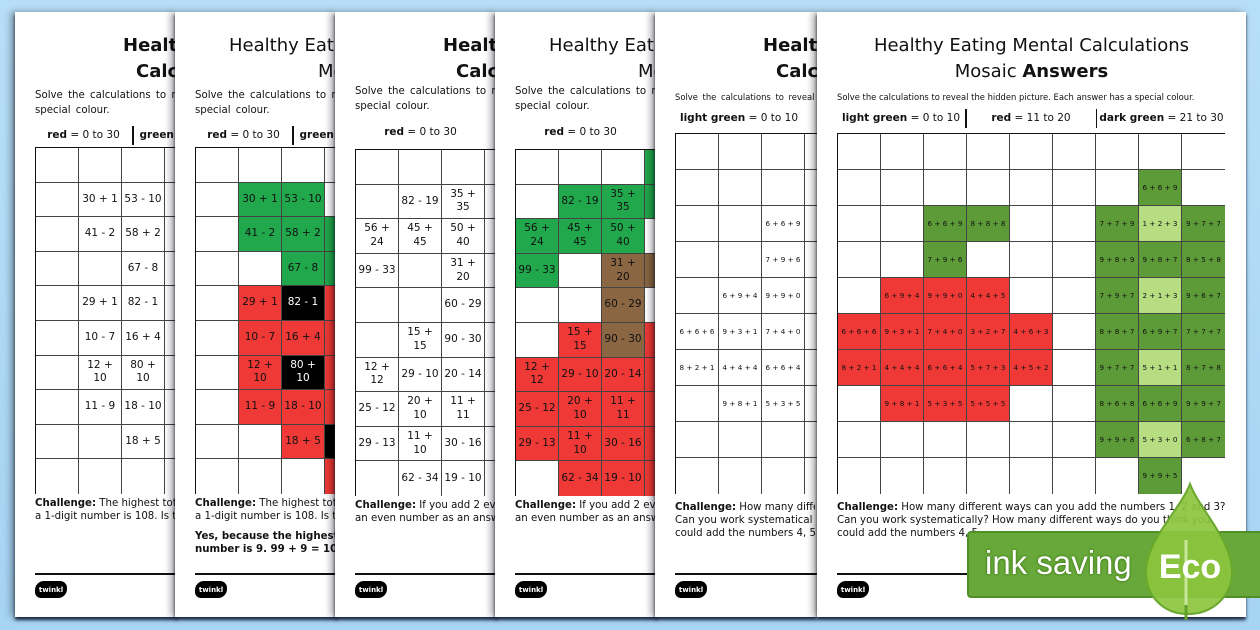  Describe the element at coordinates (554, 132) in the screenshot. I see `colour-key-name: red` at that location.